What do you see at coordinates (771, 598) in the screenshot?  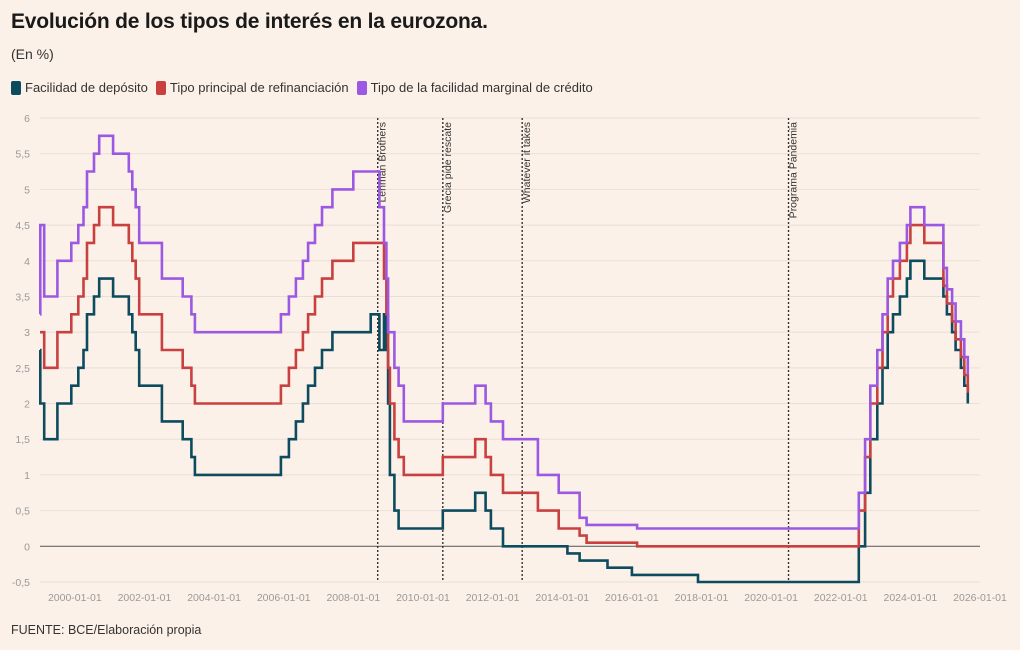 I see `x-tick-label: 2020-01-01` at bounding box center [771, 598].